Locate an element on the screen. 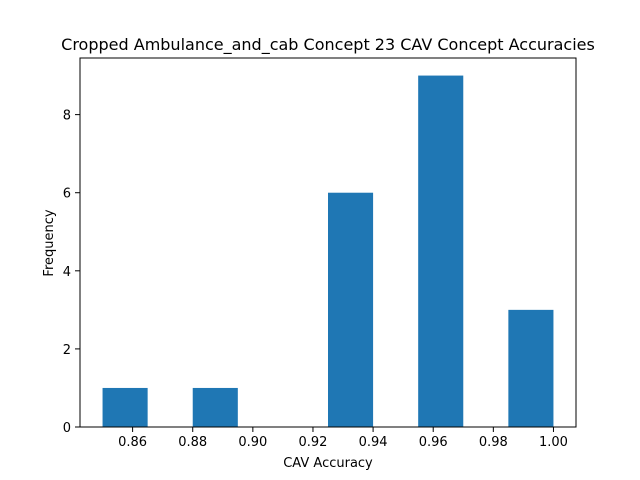  y-tick-label: 8 is located at coordinates (67, 116).